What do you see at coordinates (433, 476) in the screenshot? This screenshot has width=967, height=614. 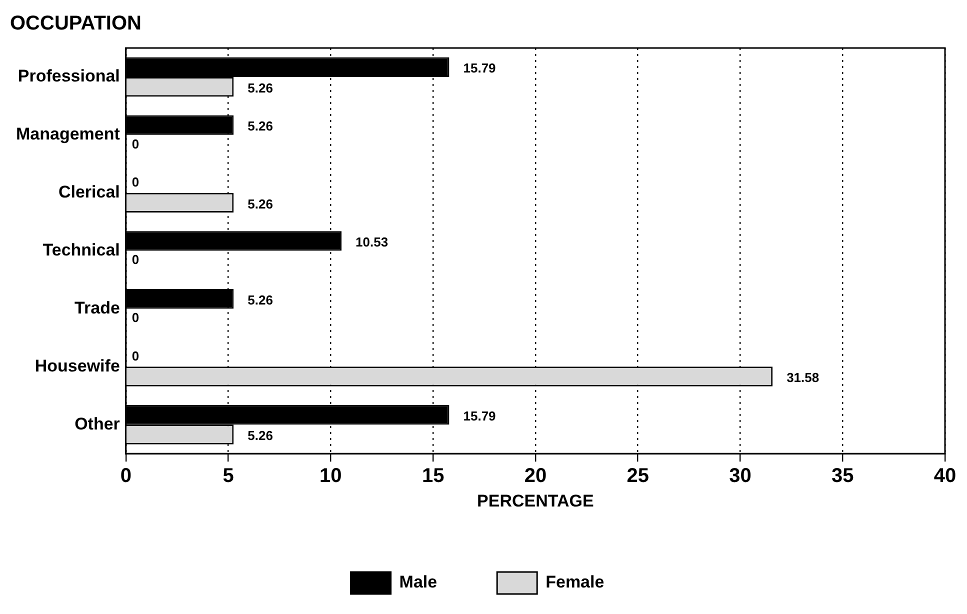 I see `x-tick-label: 15` at bounding box center [433, 476].